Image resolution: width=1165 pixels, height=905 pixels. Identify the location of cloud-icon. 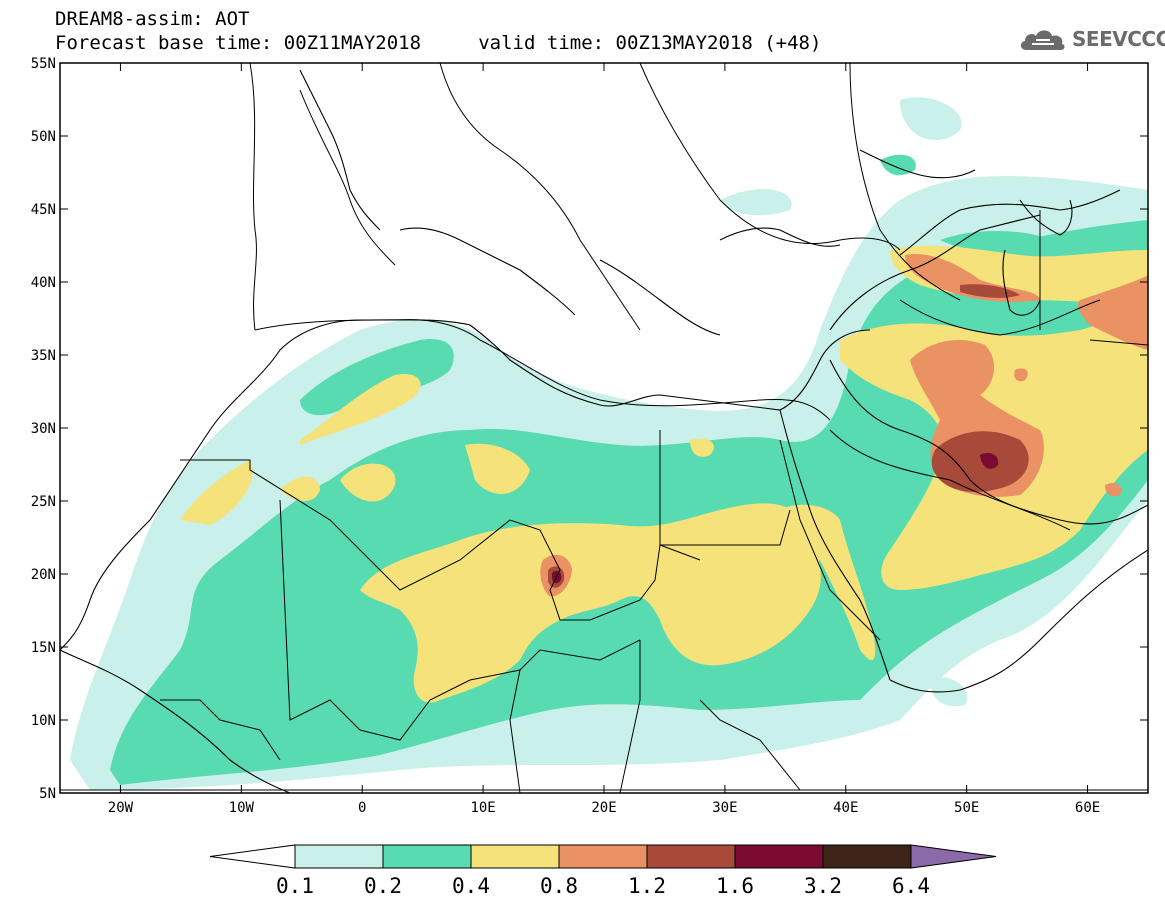
(1042, 40).